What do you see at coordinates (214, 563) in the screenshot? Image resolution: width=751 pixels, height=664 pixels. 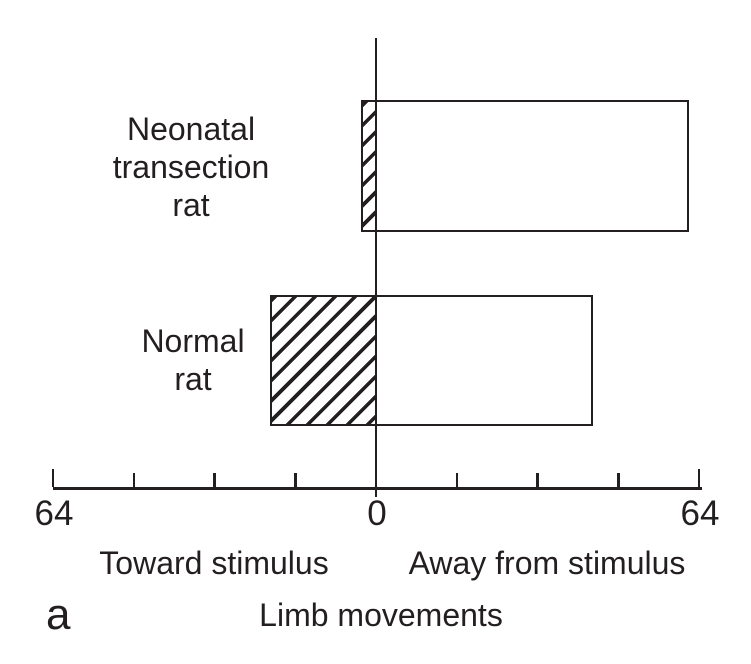 I see `direction-label-toward-stimulus: Toward stimulus` at bounding box center [214, 563].